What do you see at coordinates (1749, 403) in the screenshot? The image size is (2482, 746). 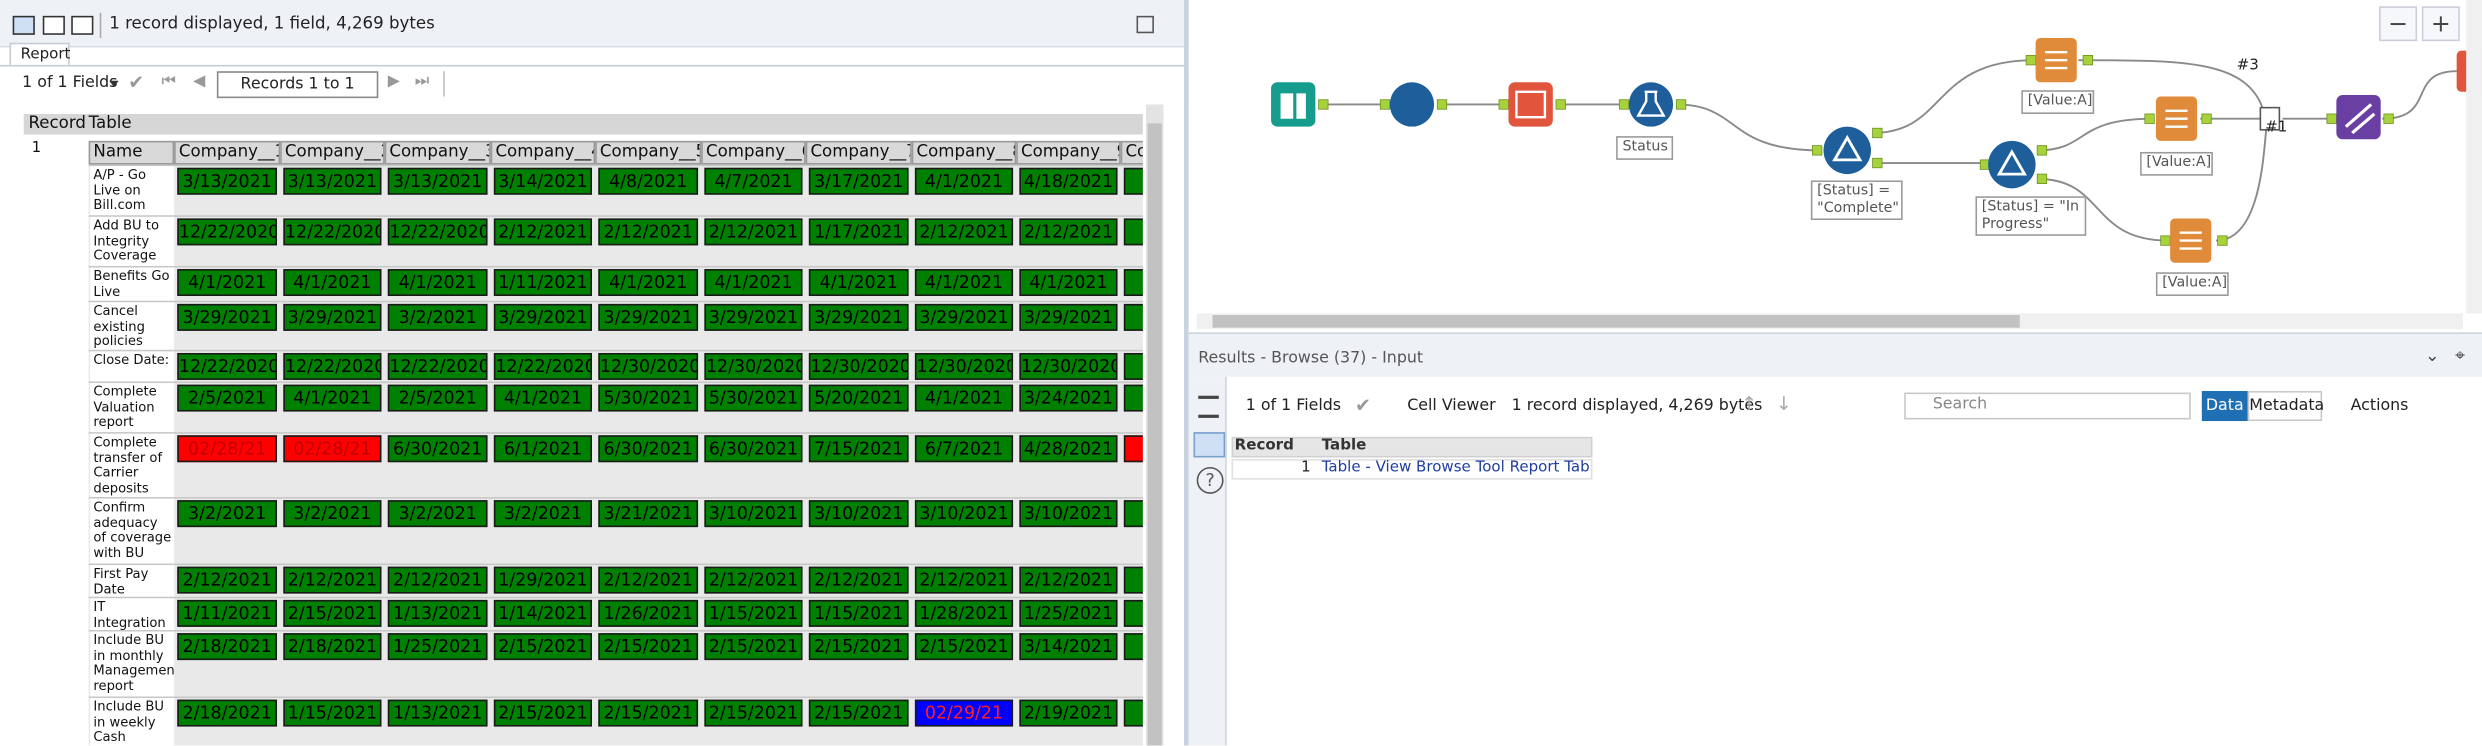 I see `prev-button: ↑` at bounding box center [1749, 403].